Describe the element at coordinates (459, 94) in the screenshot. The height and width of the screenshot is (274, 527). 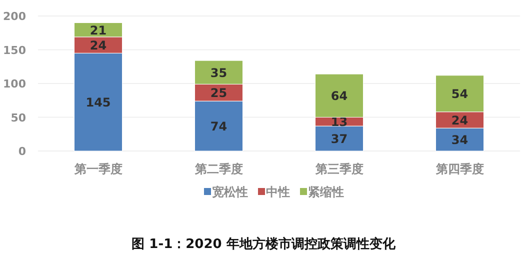
I see `data-label: 54` at that location.